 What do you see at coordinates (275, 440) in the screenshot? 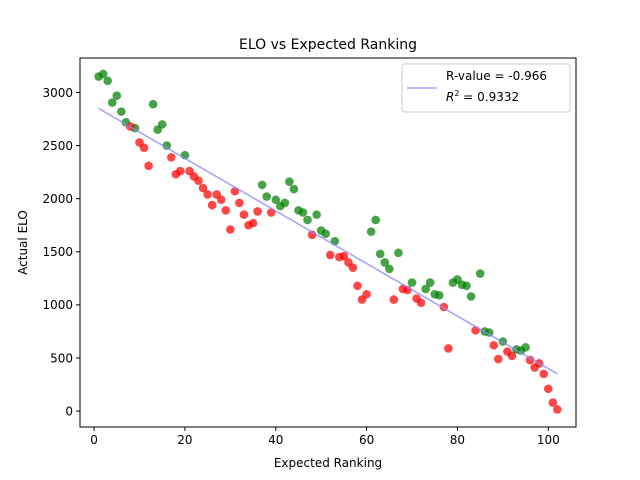
I see `x-tick-label: 40` at bounding box center [275, 440].